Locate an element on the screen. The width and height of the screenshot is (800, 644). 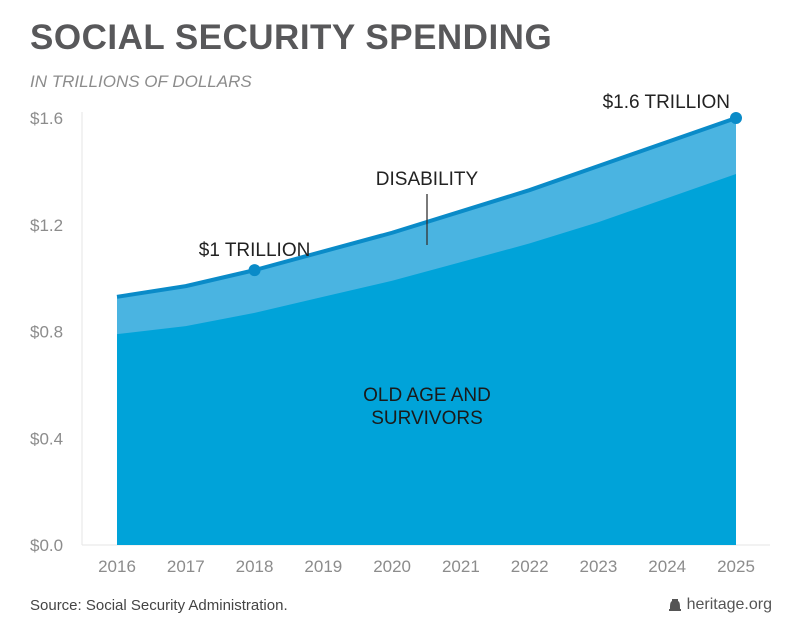
brand-text: heritage.org is located at coordinates (729, 604).